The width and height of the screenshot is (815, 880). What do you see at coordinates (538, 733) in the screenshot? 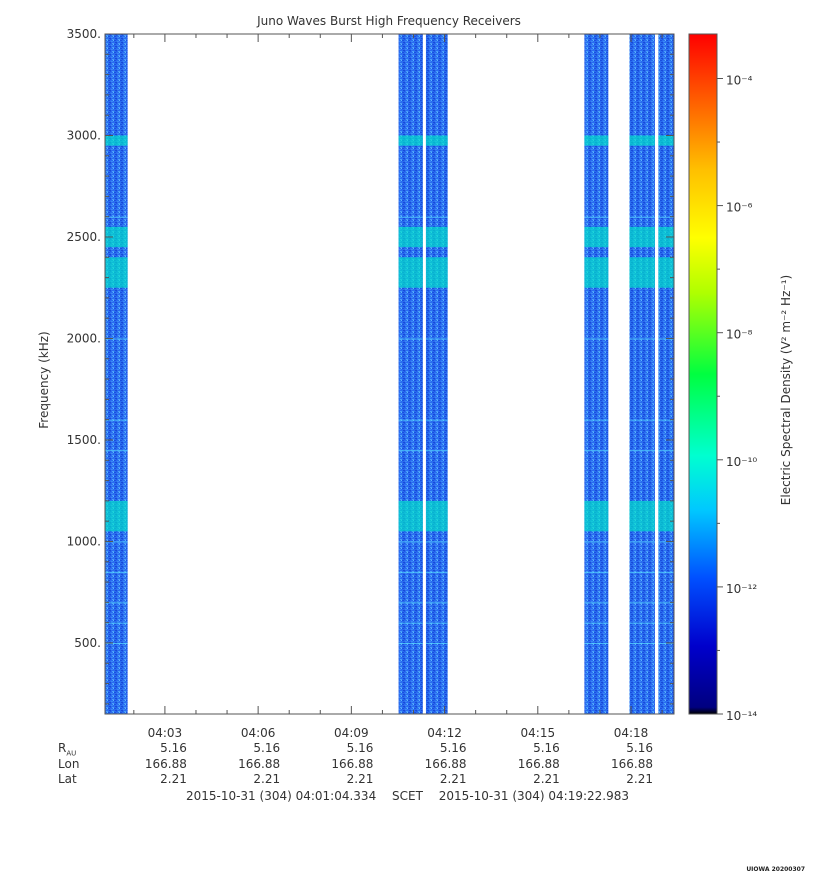
I see `x-tick-label: 04:15` at bounding box center [538, 733].